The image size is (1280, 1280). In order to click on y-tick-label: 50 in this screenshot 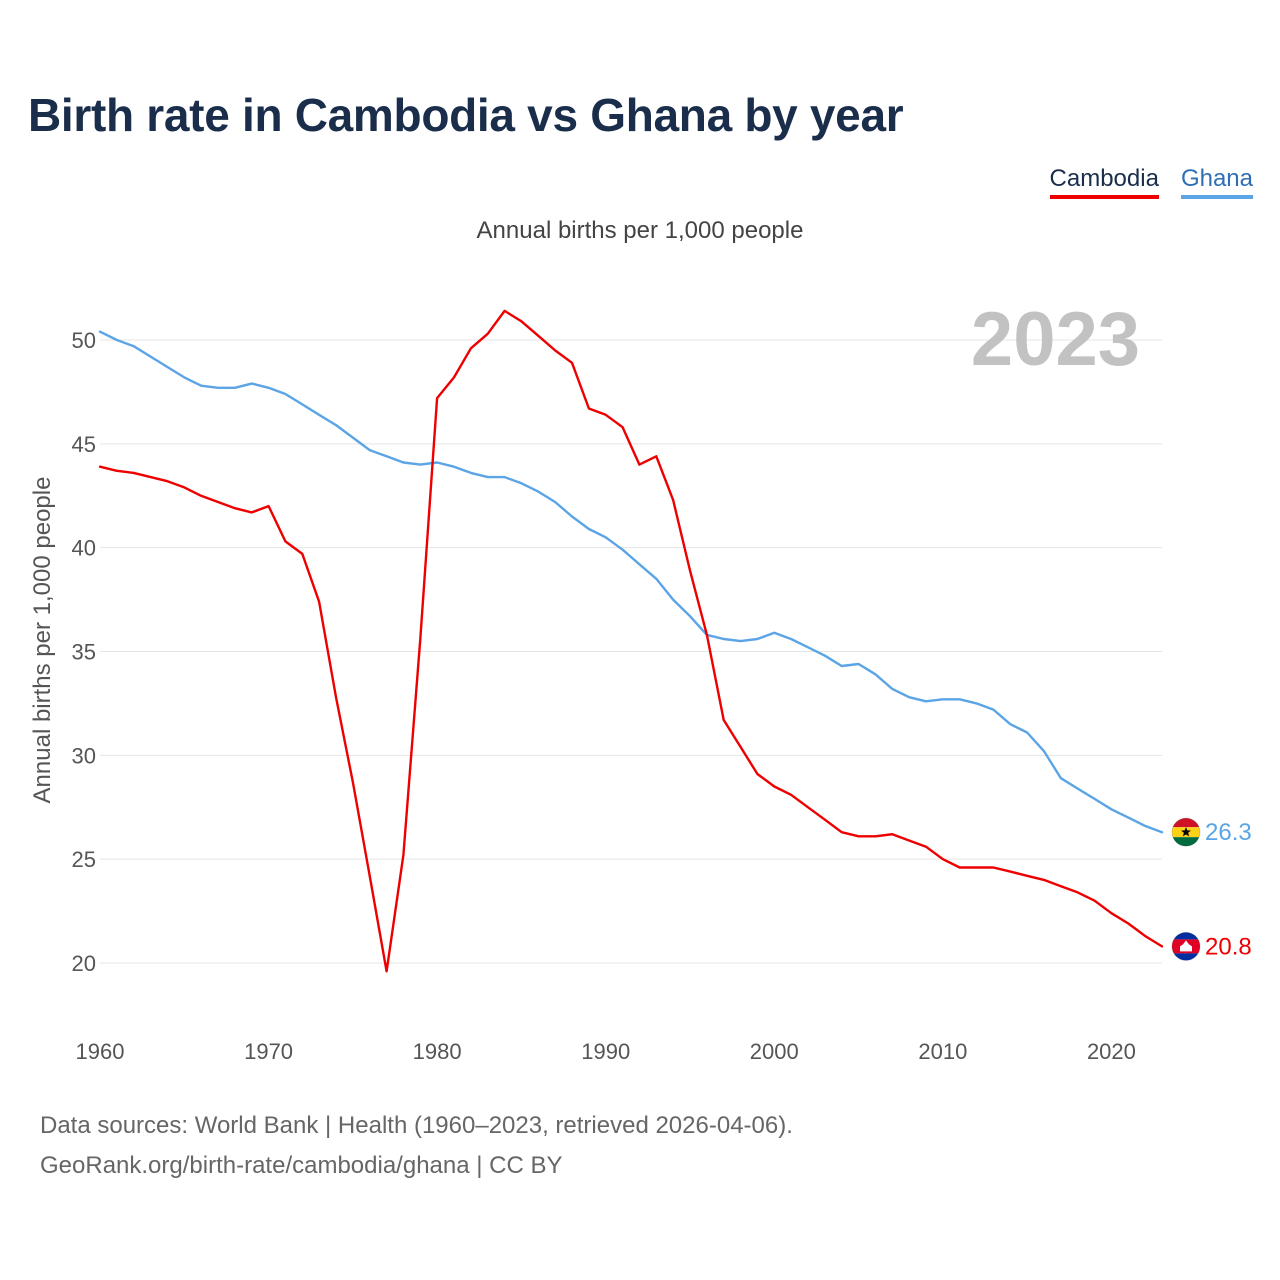, I will do `click(84, 340)`.